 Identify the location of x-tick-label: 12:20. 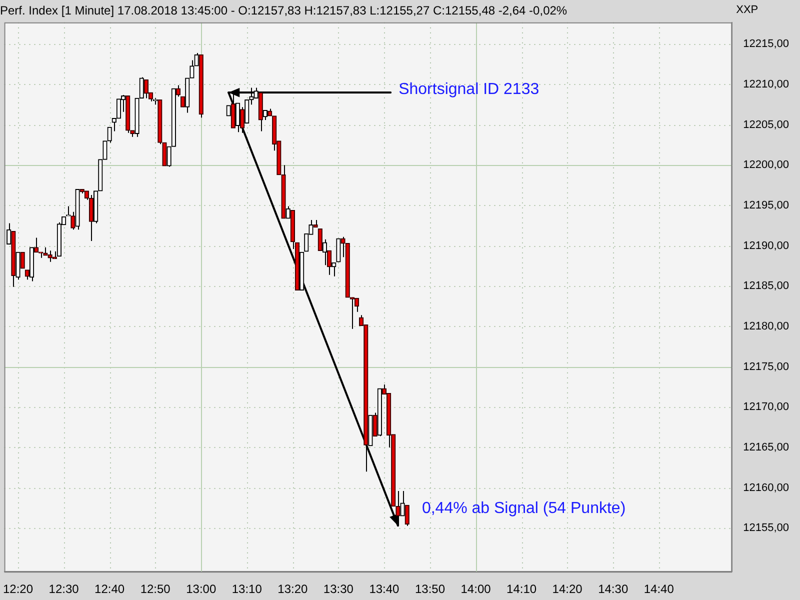
(18, 589).